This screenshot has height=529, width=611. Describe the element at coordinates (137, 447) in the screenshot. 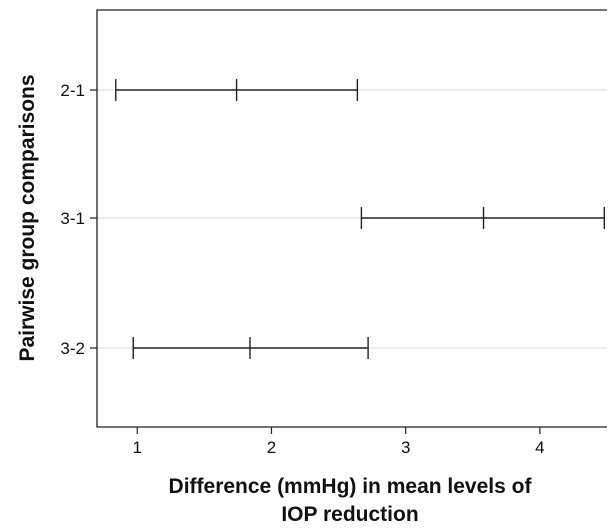

I see `x-tick-label-0: 1` at that location.